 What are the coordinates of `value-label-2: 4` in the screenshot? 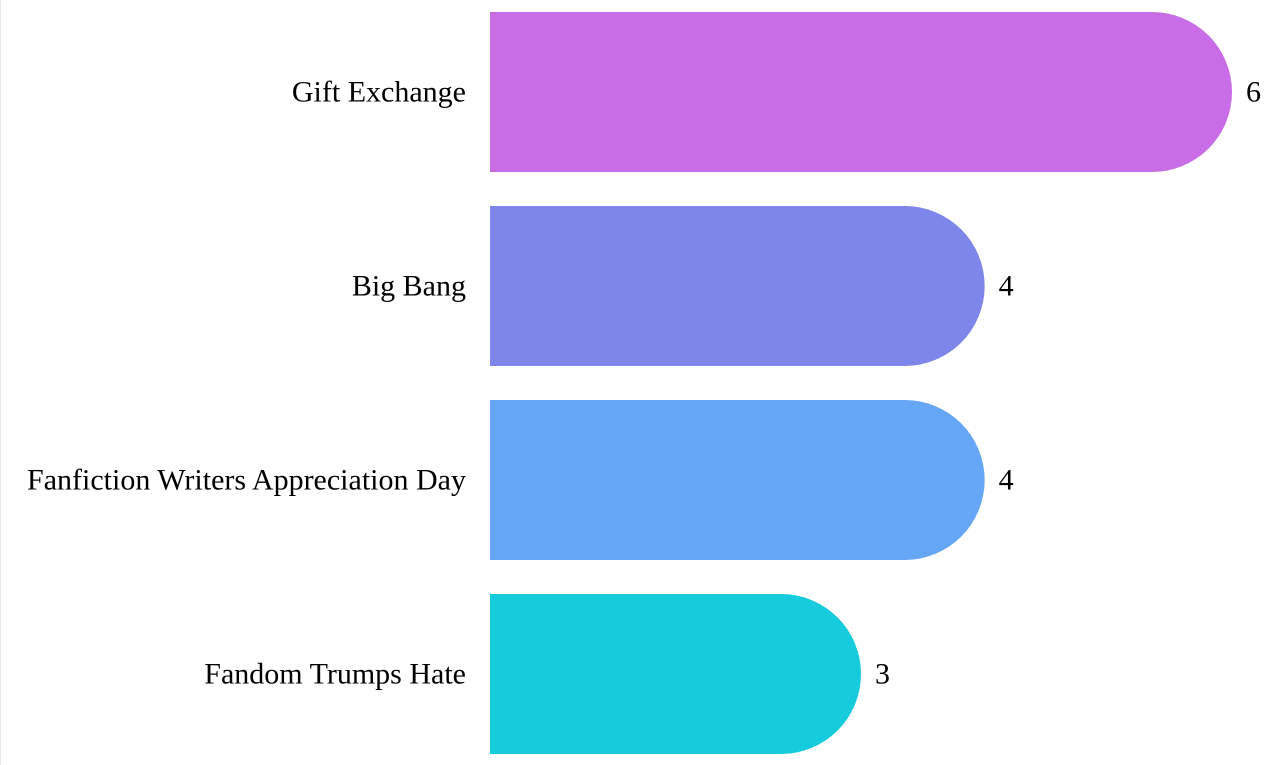 It's located at (1006, 480).